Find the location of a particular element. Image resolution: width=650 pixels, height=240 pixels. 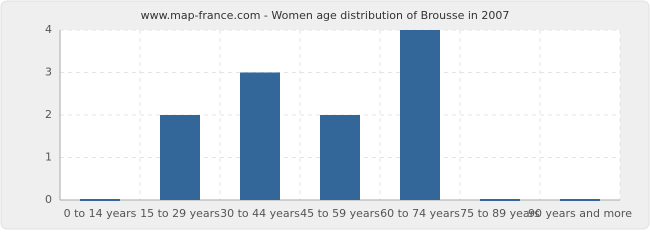

y-tick-label: 2 is located at coordinates (48, 114).